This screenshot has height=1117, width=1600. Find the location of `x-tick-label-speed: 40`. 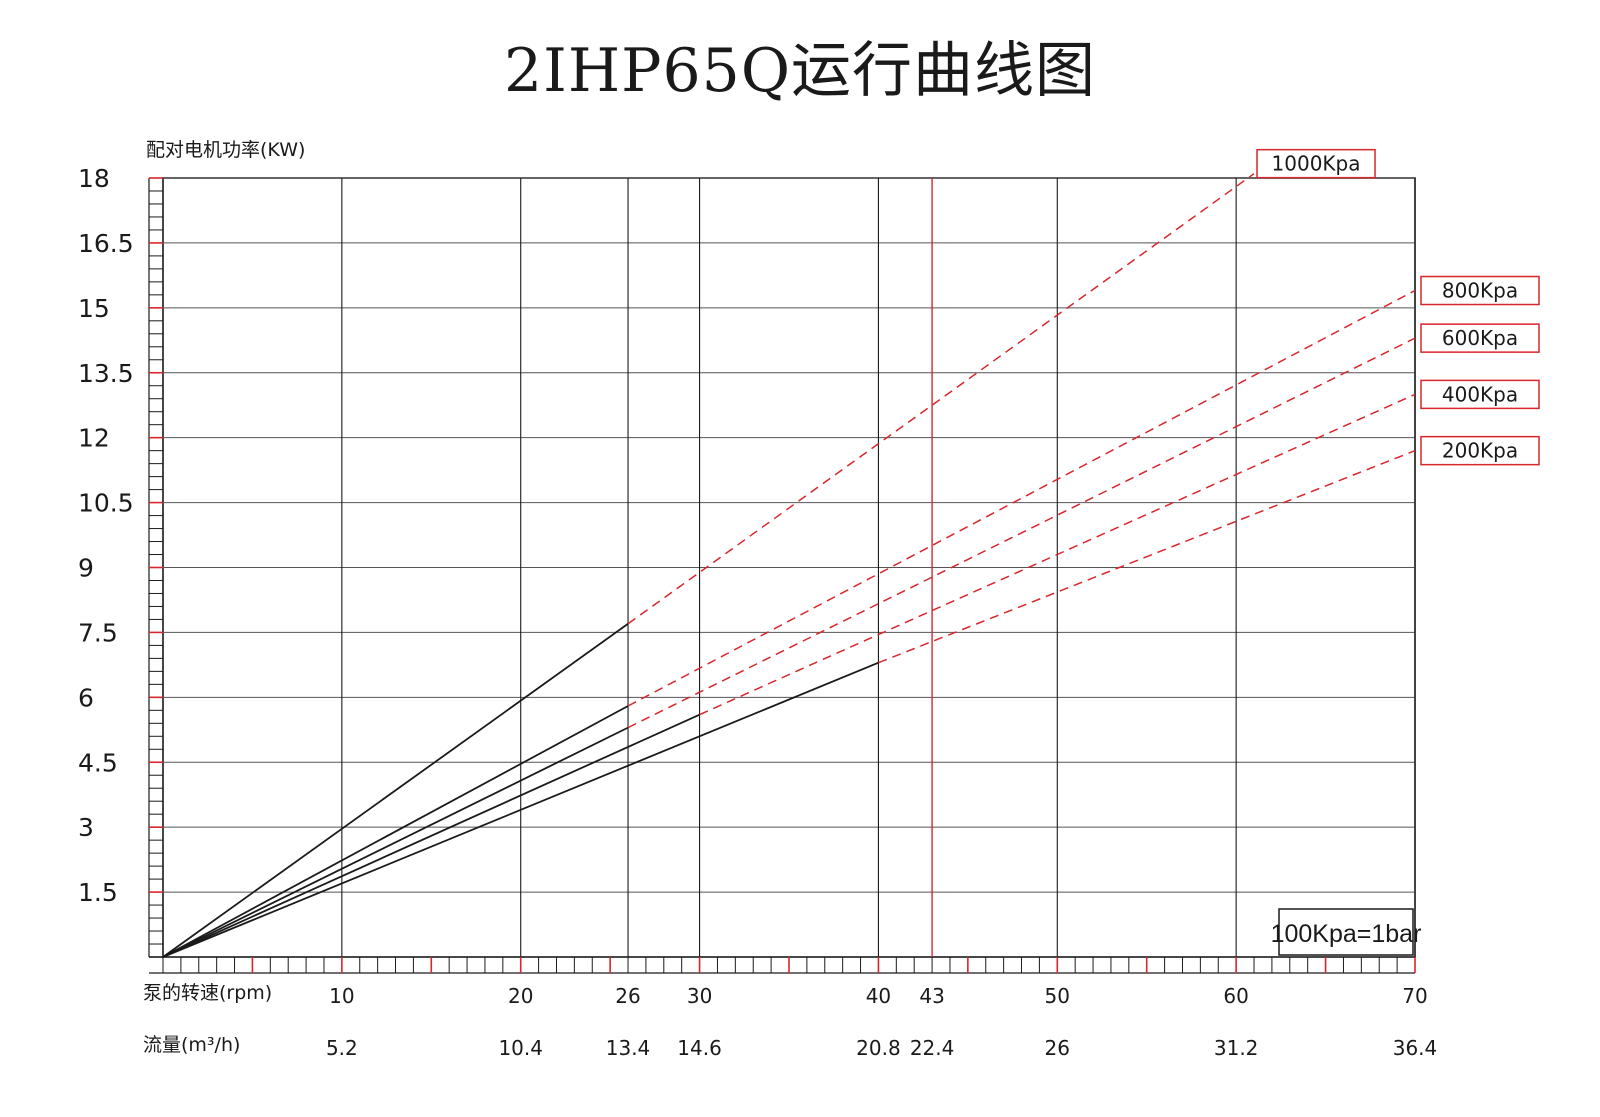

x-tick-label-speed: 40 is located at coordinates (878, 996).